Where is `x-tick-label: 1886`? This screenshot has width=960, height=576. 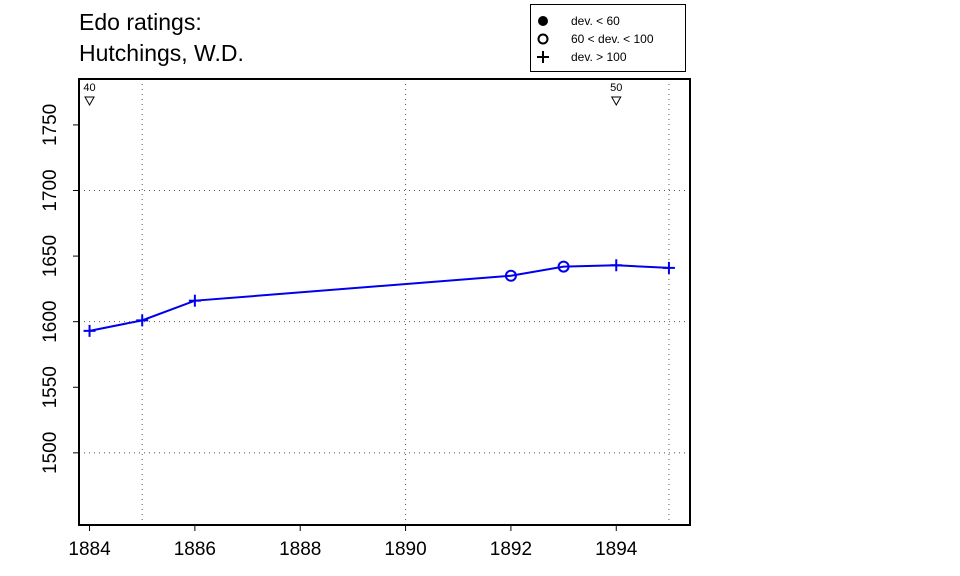 x-tick-label: 1886 is located at coordinates (195, 549).